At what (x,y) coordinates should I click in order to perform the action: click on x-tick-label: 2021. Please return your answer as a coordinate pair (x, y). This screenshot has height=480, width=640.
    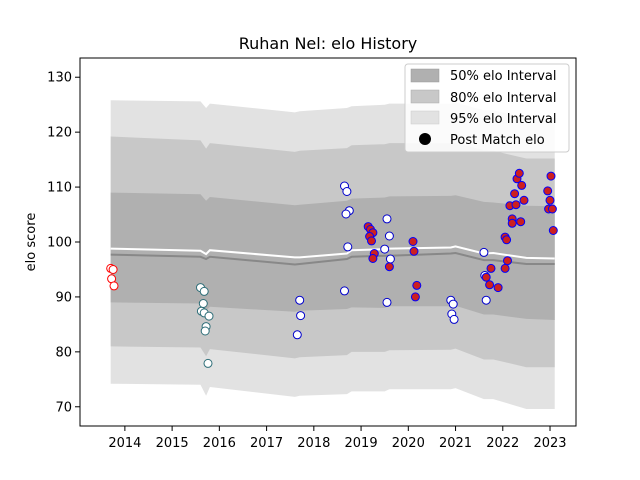
    Looking at the image, I should click on (455, 443).